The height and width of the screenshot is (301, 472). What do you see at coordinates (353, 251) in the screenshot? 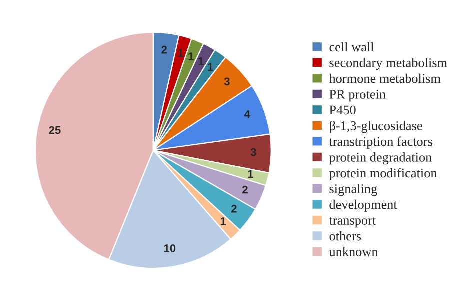
I see `legend-label: unknown` at bounding box center [353, 251].